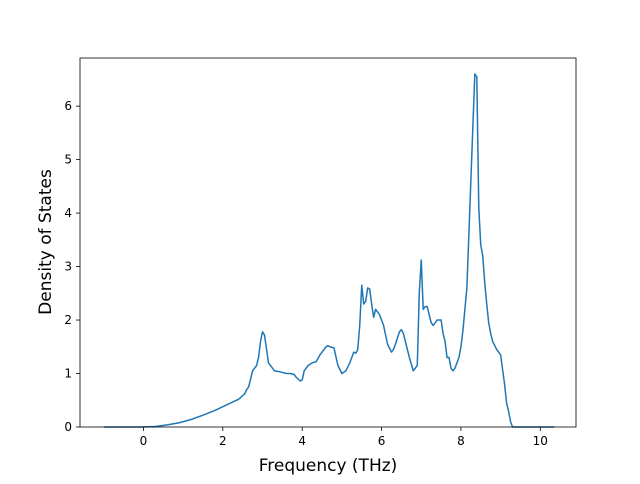 The image size is (640, 484). Describe the element at coordinates (68, 213) in the screenshot. I see `y-tick-label: 4` at that location.